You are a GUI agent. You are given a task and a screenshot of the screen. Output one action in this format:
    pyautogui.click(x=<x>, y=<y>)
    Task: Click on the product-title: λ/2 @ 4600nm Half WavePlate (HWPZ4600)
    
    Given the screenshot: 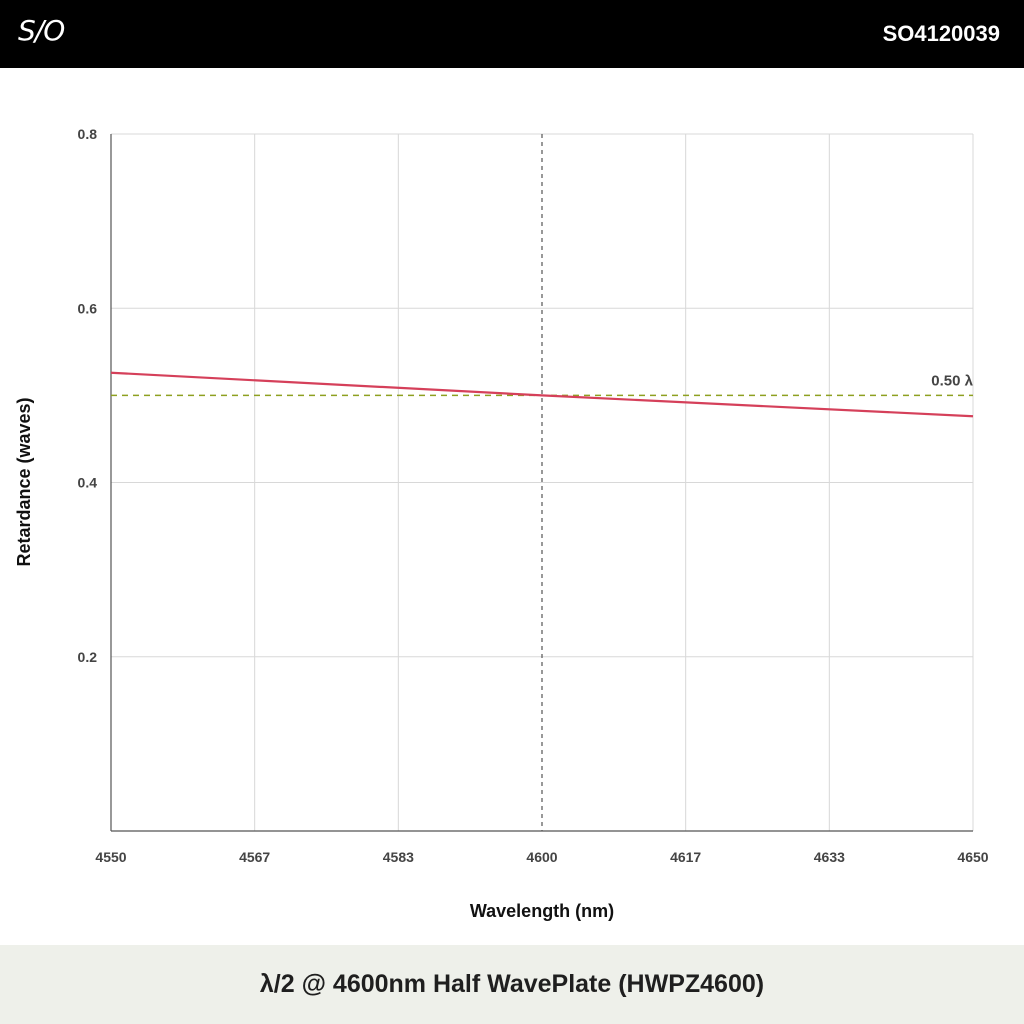 What is the action you would take?
    pyautogui.click(x=512, y=984)
    